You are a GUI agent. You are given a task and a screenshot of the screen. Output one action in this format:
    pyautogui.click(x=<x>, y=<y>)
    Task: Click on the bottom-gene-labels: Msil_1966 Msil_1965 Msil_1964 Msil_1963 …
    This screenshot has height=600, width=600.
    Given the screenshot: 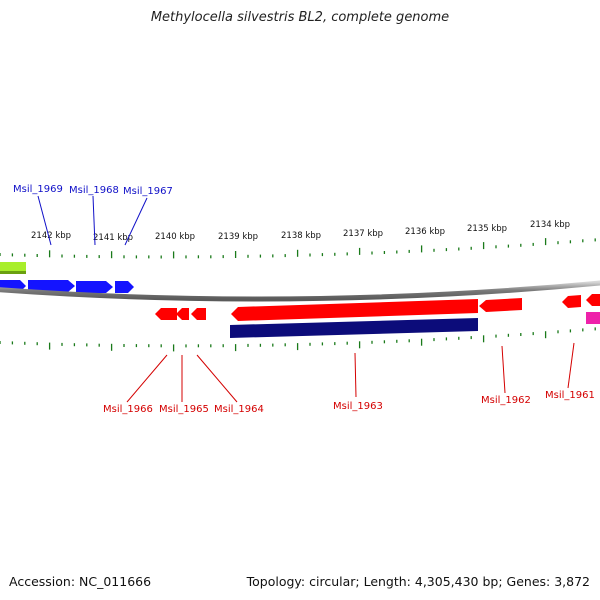 What is the action you would take?
    pyautogui.click(x=349, y=402)
    